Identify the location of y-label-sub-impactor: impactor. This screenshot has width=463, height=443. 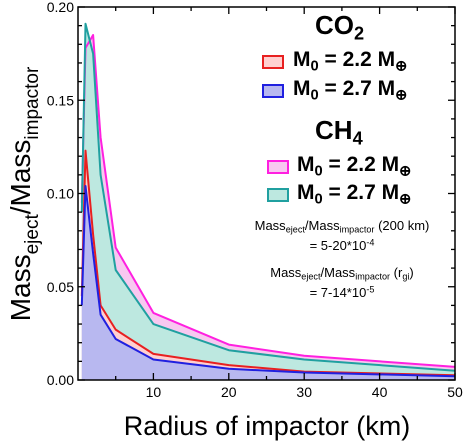
(32, 103).